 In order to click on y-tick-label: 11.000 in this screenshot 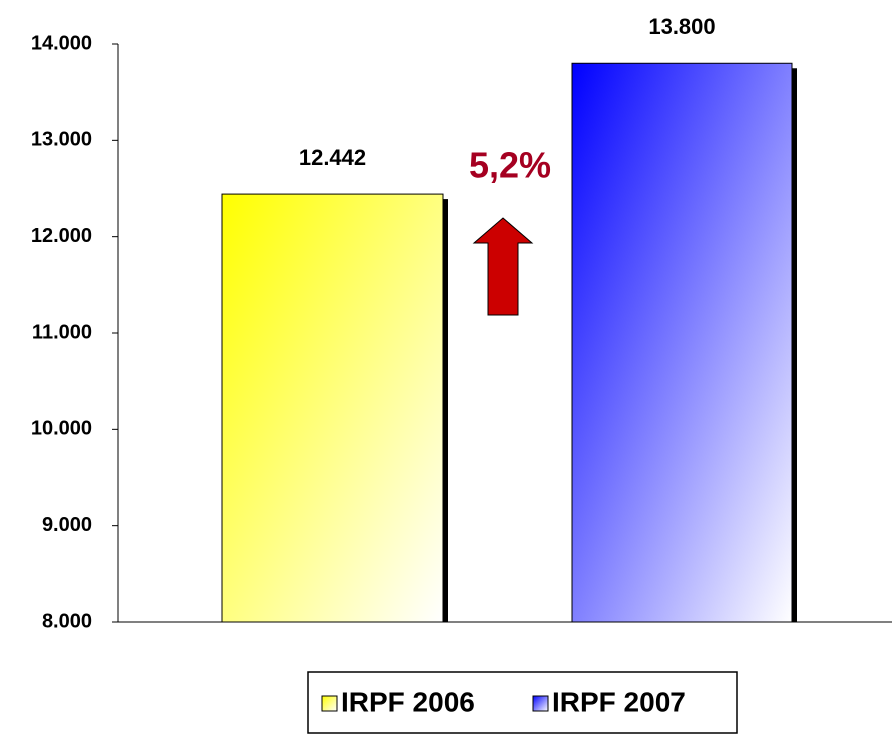, I will do `click(62, 332)`.